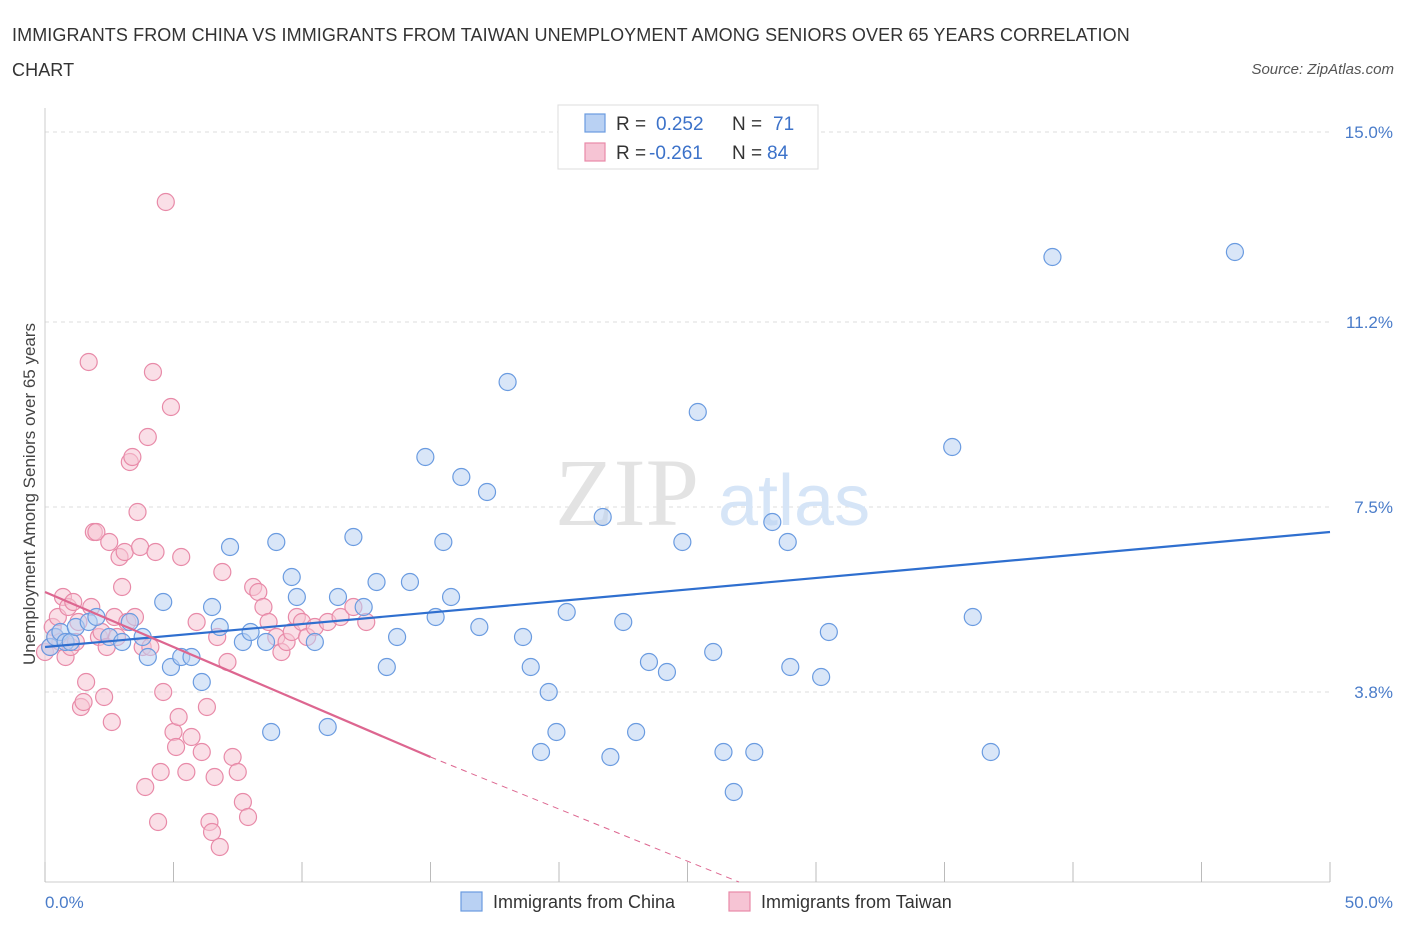 This screenshot has height=930, width=1406. Describe the element at coordinates (1369, 132) in the screenshot. I see `y-tick-label-3: 15.0%` at that location.